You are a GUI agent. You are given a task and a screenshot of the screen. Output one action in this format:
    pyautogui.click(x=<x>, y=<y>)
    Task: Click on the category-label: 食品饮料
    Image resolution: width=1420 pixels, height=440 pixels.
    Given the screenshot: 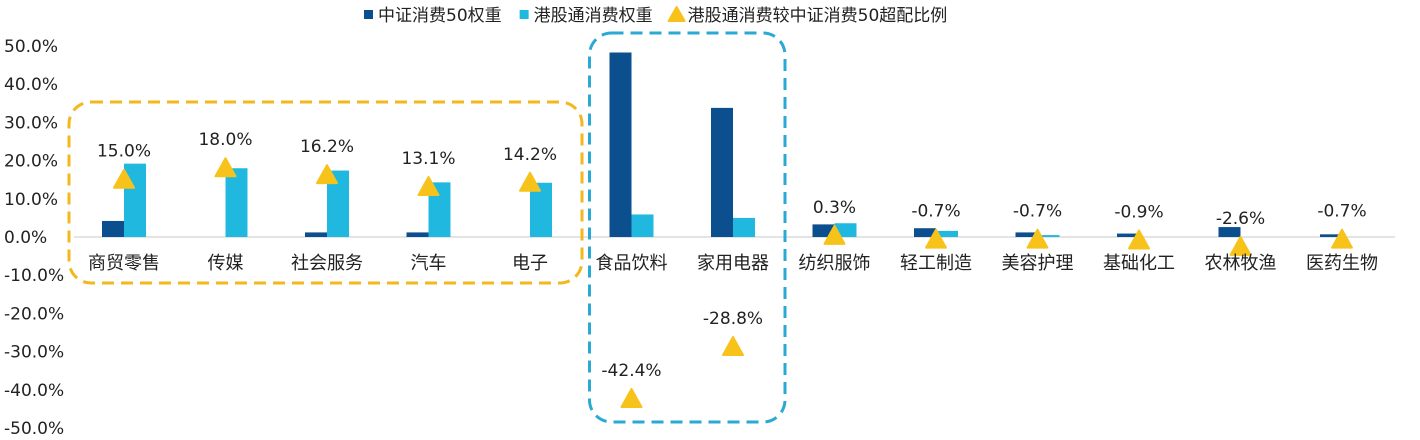 What is the action you would take?
    pyautogui.click(x=632, y=263)
    